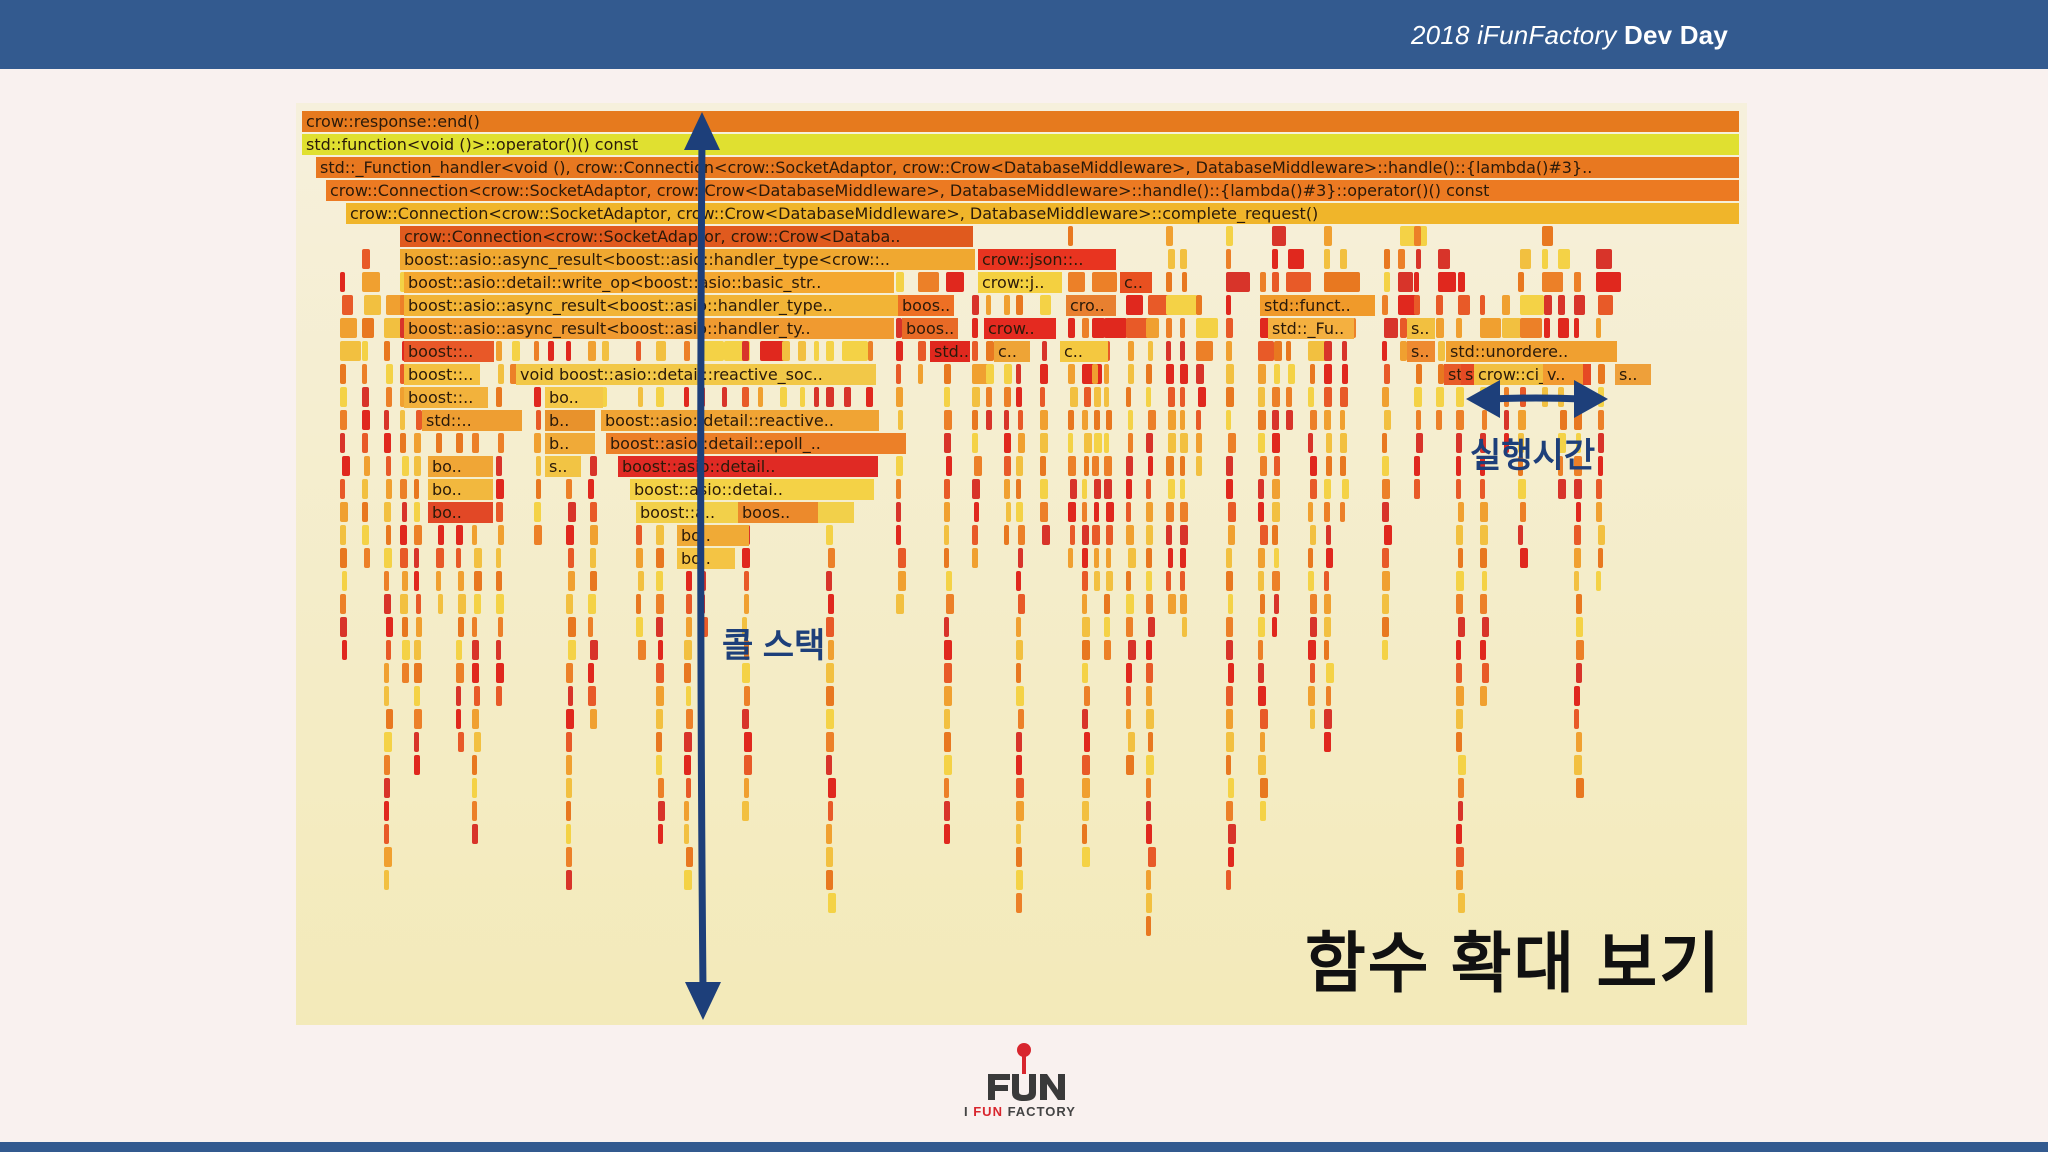 The width and height of the screenshot is (2048, 1152). What do you see at coordinates (1020, 328) in the screenshot?
I see `flame-frame: crow..` at bounding box center [1020, 328].